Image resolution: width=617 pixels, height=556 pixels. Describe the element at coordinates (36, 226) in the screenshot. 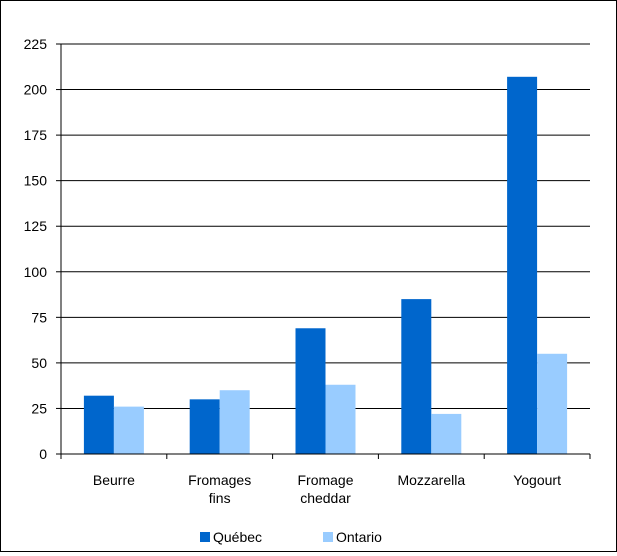

I see `y-tick-label: 125` at that location.